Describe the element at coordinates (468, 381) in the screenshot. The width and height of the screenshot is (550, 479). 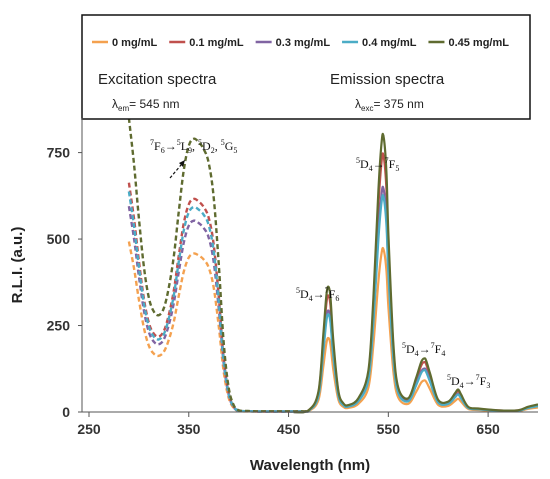
I see `annotation-f3: 5D4→7F3` at that location.